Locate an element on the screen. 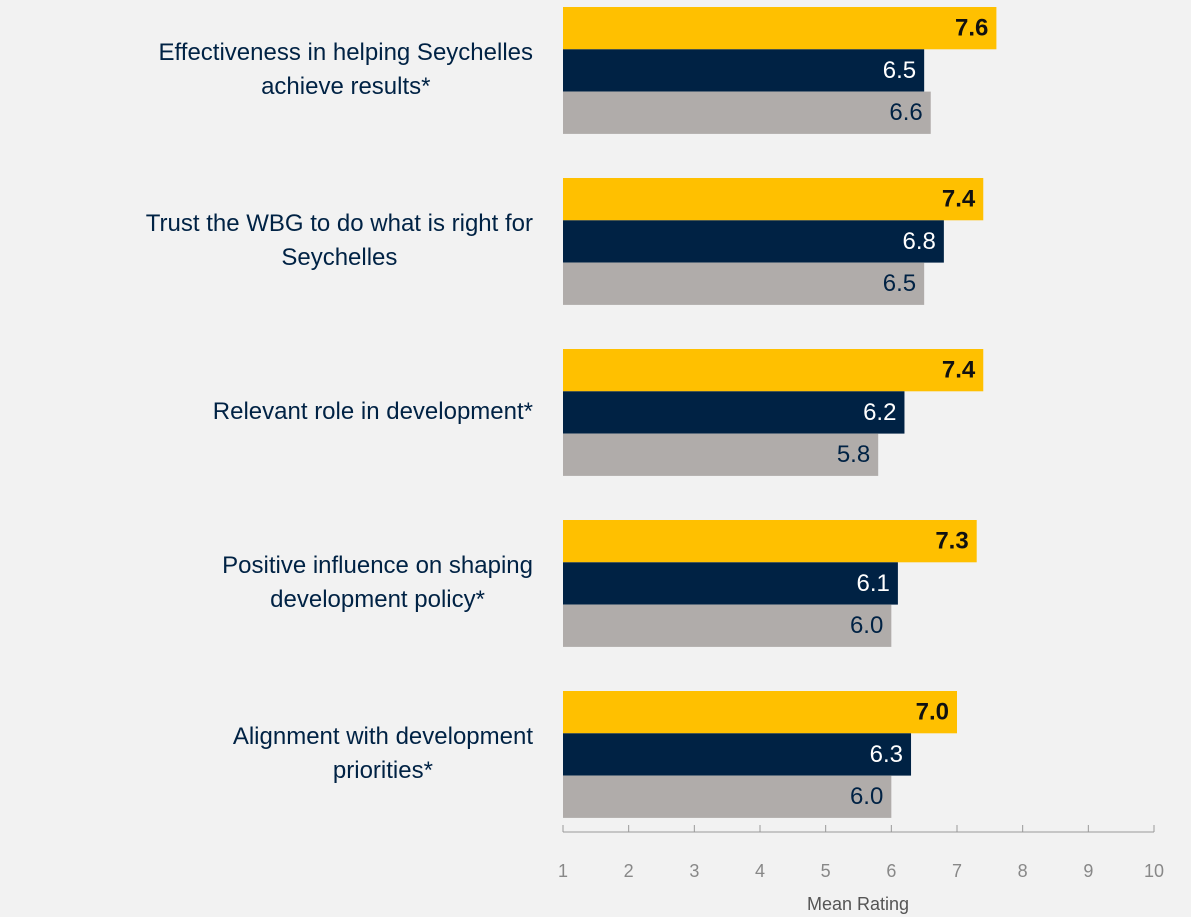  x-tick-label: 9 is located at coordinates (1088, 871).